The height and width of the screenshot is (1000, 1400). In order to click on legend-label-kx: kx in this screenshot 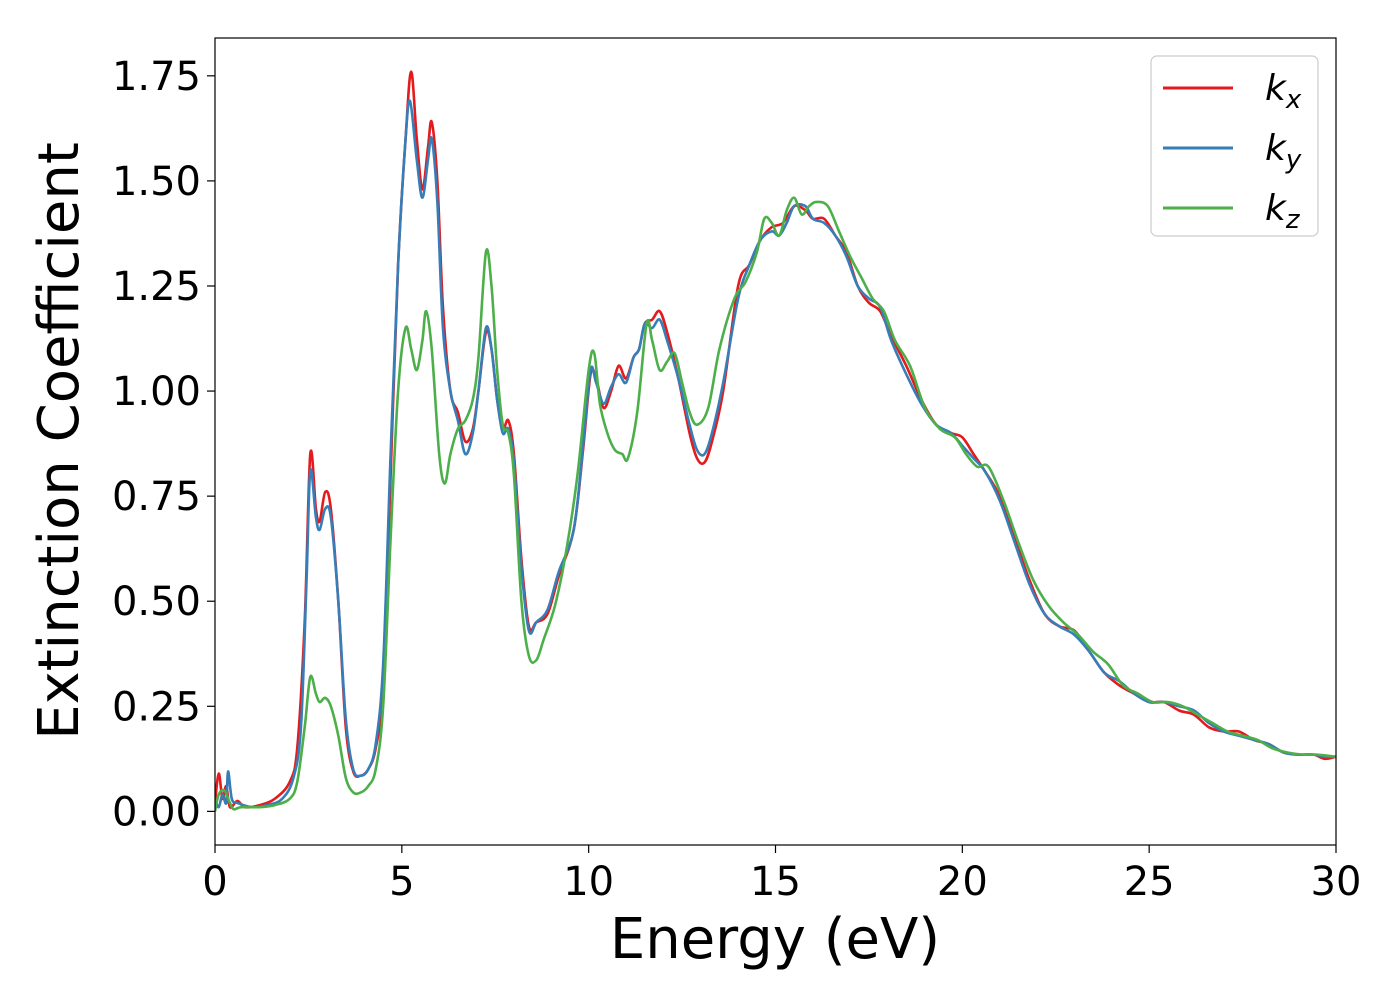, I will do `click(1283, 91)`.